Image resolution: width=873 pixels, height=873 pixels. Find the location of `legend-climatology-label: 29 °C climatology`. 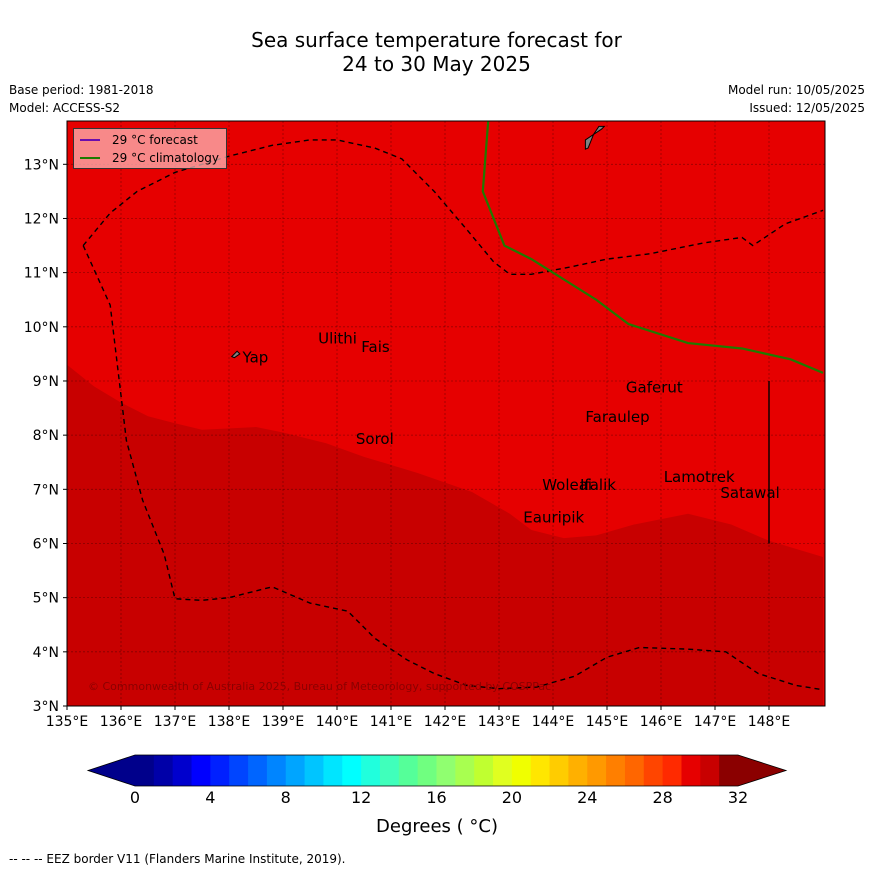

legend-climatology-label: 29 °C climatology is located at coordinates (166, 158).